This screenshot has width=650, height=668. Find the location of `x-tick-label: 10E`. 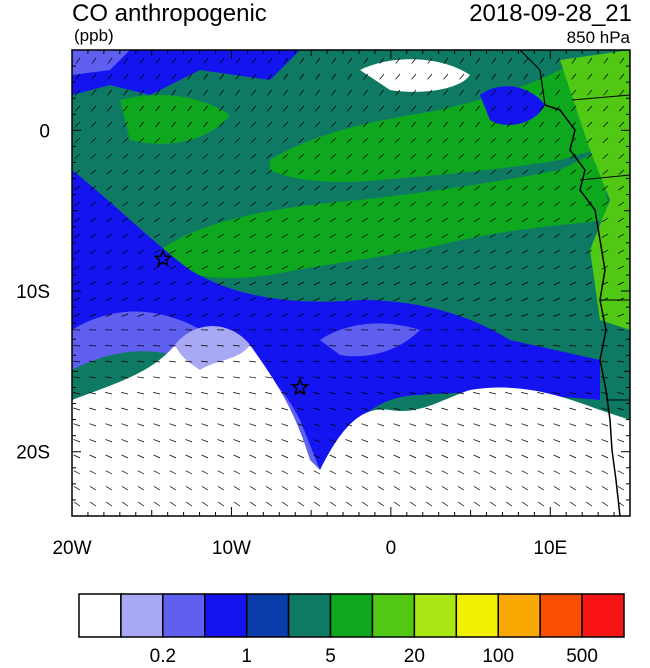

x-tick-label: 10E is located at coordinates (550, 548).